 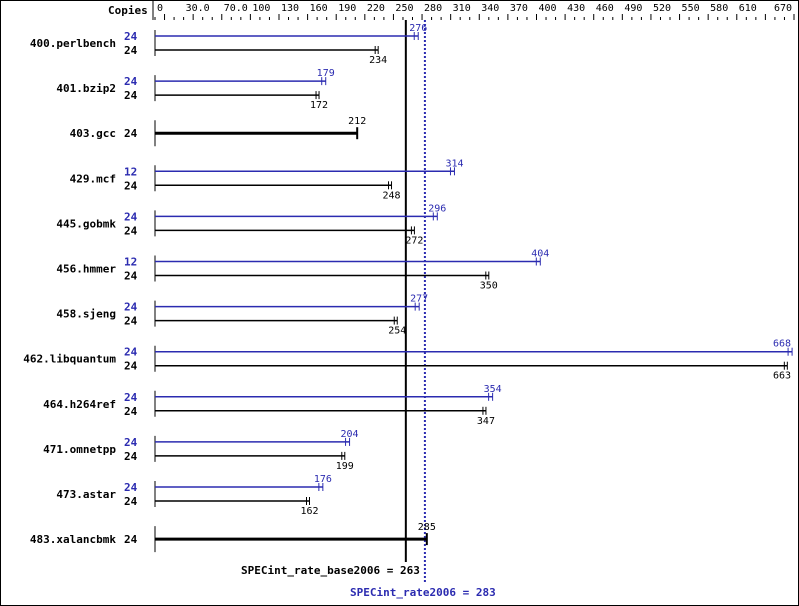 What do you see at coordinates (309, 511) in the screenshot?
I see `base-value-label: 162` at bounding box center [309, 511].